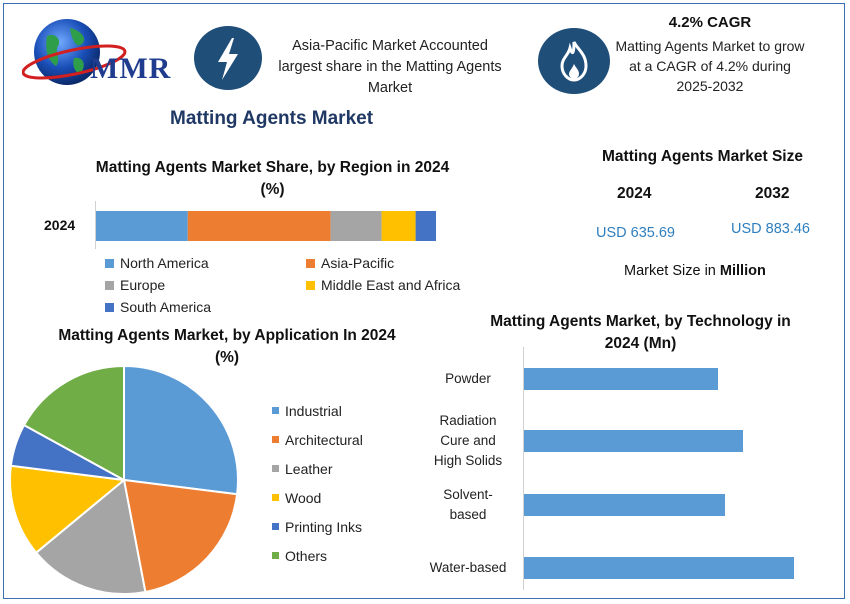 The width and height of the screenshot is (850, 604). I want to click on pie-slice-industrial, so click(181, 430).